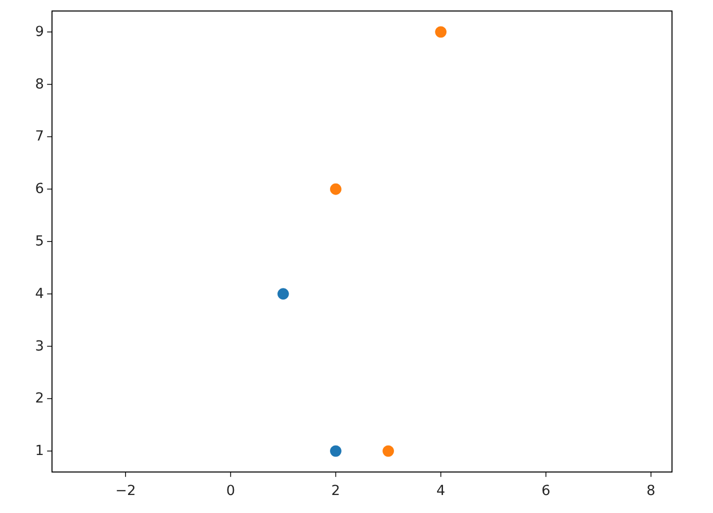  I want to click on x-tick-label: 6, so click(545, 490).